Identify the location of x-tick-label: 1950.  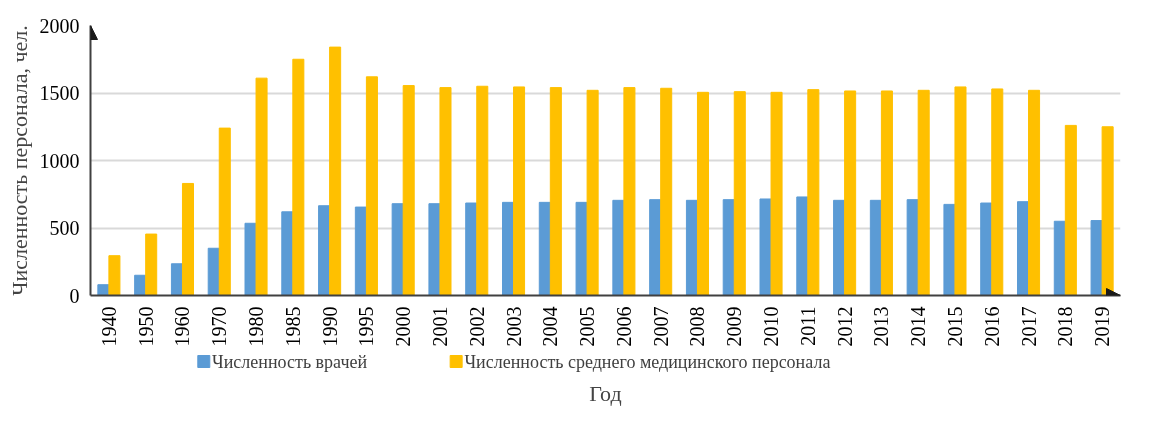
(145, 326).